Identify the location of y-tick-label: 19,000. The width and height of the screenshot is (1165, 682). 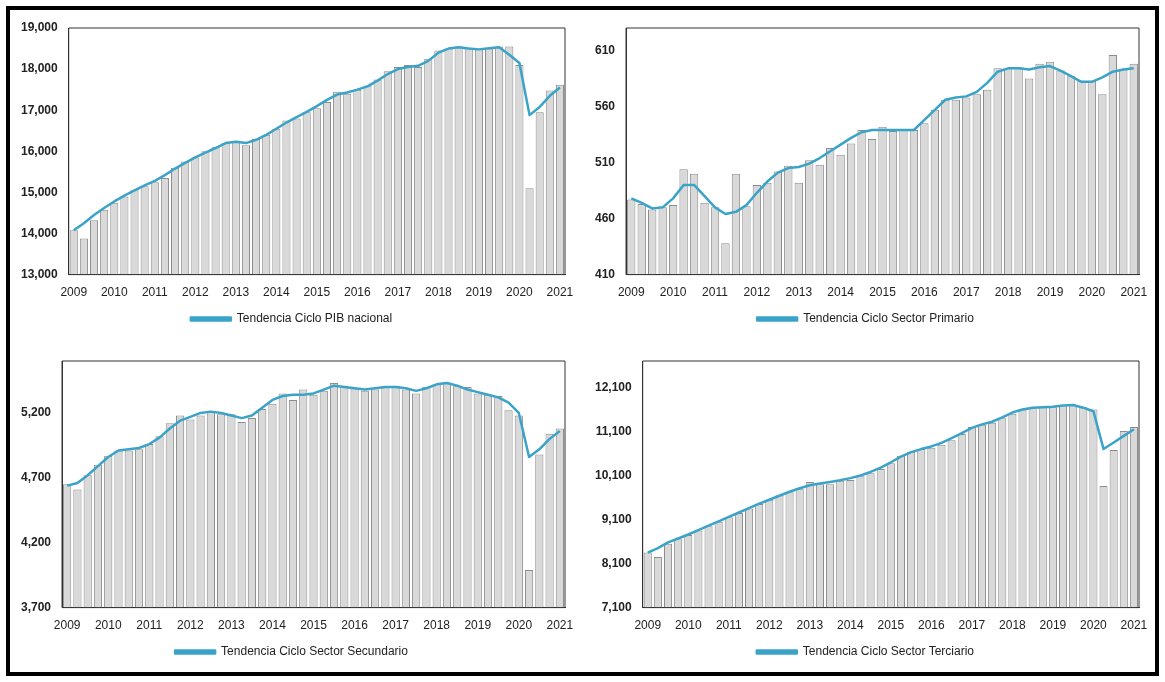
(40, 27).